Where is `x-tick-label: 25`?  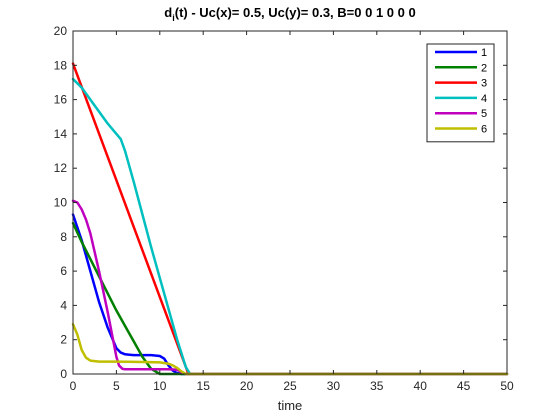
x-tick-label: 25 is located at coordinates (290, 386).